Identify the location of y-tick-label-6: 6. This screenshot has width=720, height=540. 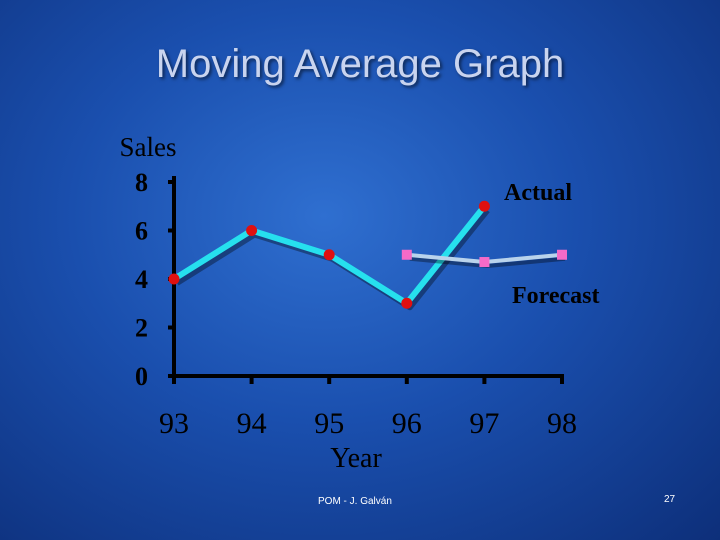
(141, 231).